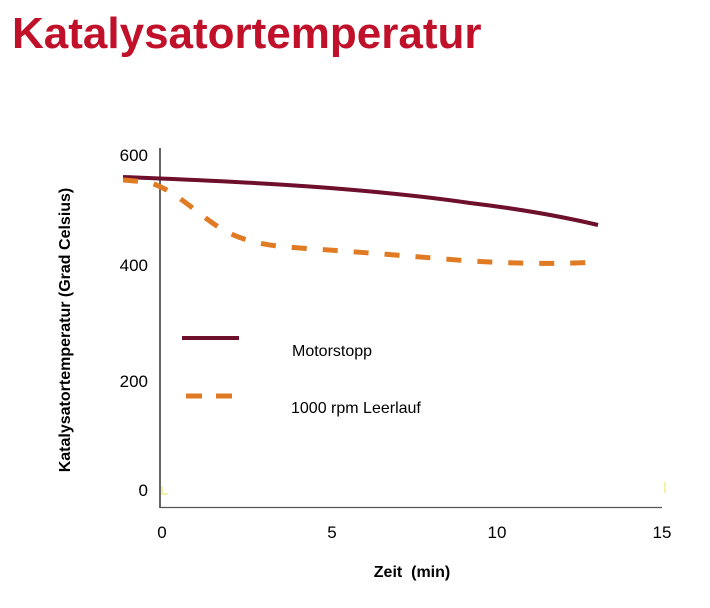 This screenshot has width=710, height=608. What do you see at coordinates (162, 532) in the screenshot?
I see `x-tick-0: 0` at bounding box center [162, 532].